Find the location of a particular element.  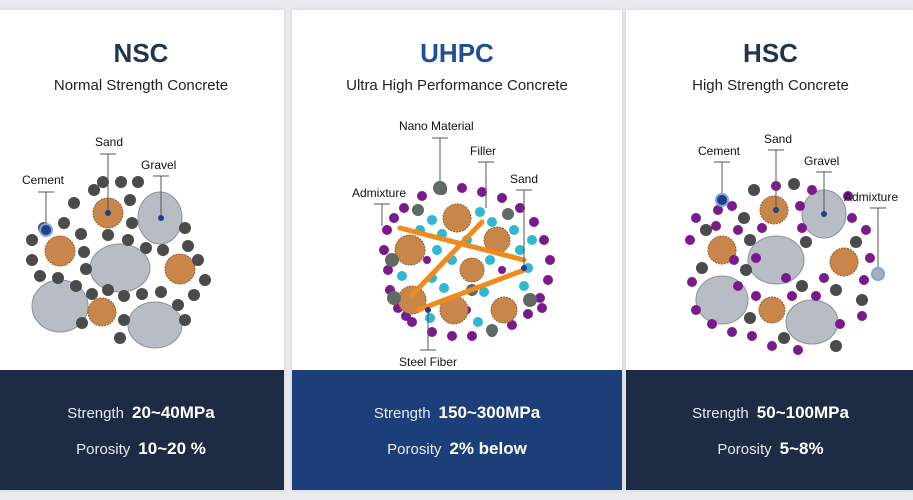

card-title: UHPC is located at coordinates (457, 53).